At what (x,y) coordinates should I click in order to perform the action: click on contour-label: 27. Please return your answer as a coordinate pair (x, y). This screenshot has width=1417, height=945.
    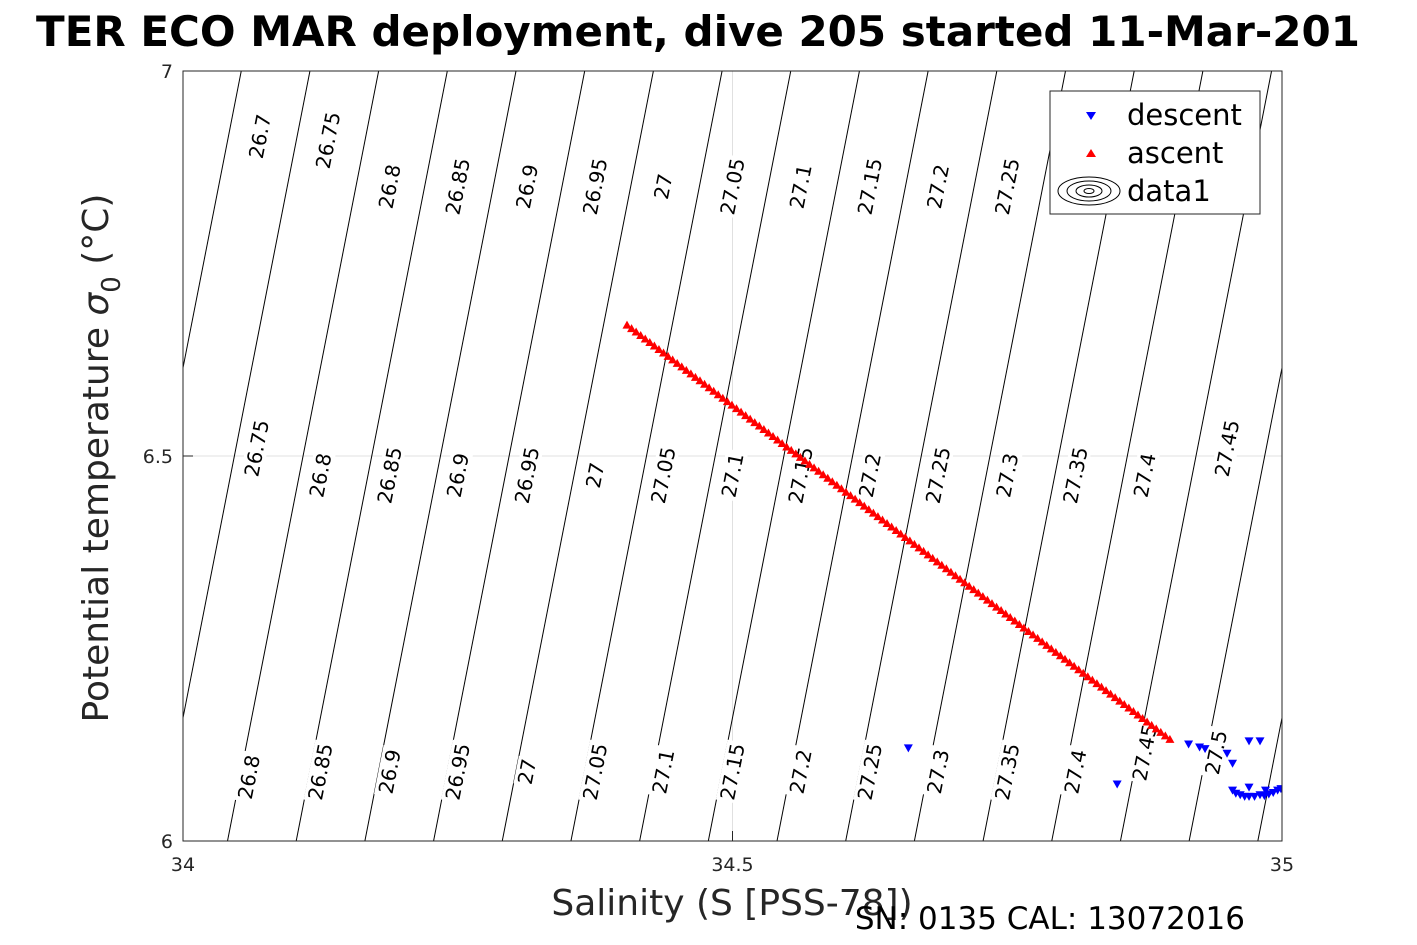
    Looking at the image, I should click on (663, 186).